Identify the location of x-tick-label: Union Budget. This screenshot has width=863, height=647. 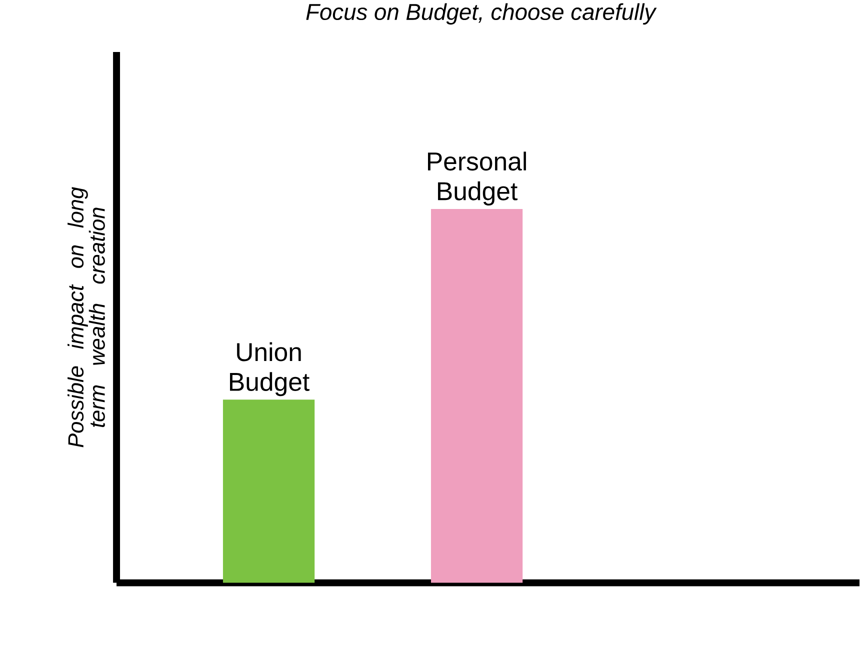
(270, 369).